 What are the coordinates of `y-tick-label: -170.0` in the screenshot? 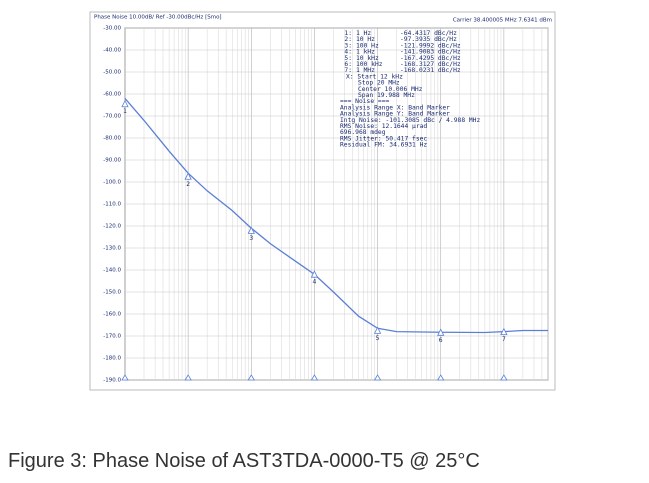 It's located at (112, 337).